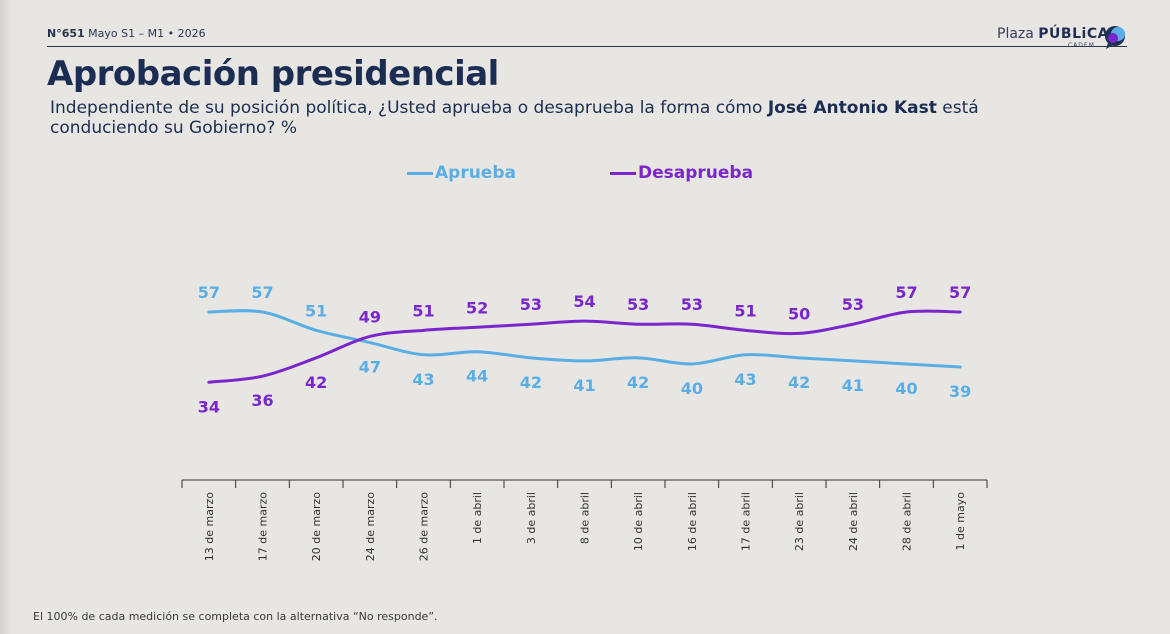 This screenshot has height=634, width=1170. Describe the element at coordinates (477, 518) in the screenshot. I see `x-tick-label: 1 de abril` at that location.